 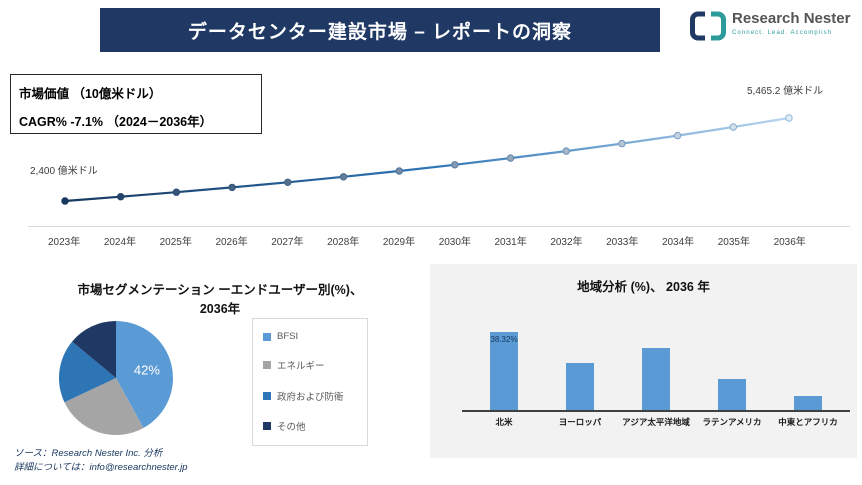 What do you see at coordinates (101, 467) in the screenshot?
I see `footer-contact: 詳細については：info@researchnester.jp` at bounding box center [101, 467].